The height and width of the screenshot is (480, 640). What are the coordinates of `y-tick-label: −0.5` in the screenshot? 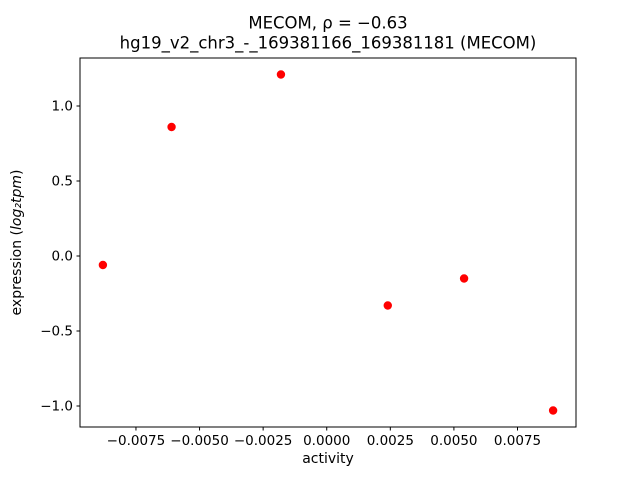 It's located at (56, 332).